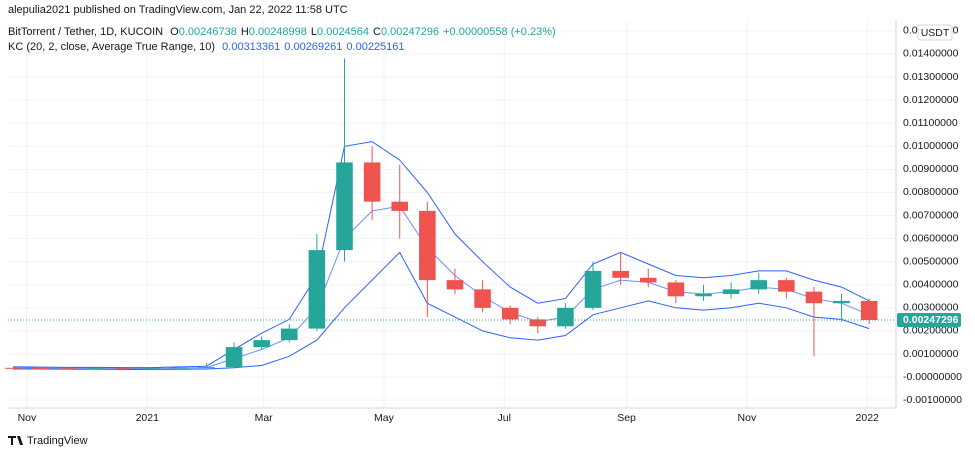  Describe the element at coordinates (208, 32) in the screenshot. I see `ohlc-value: 0.00246738` at that location.